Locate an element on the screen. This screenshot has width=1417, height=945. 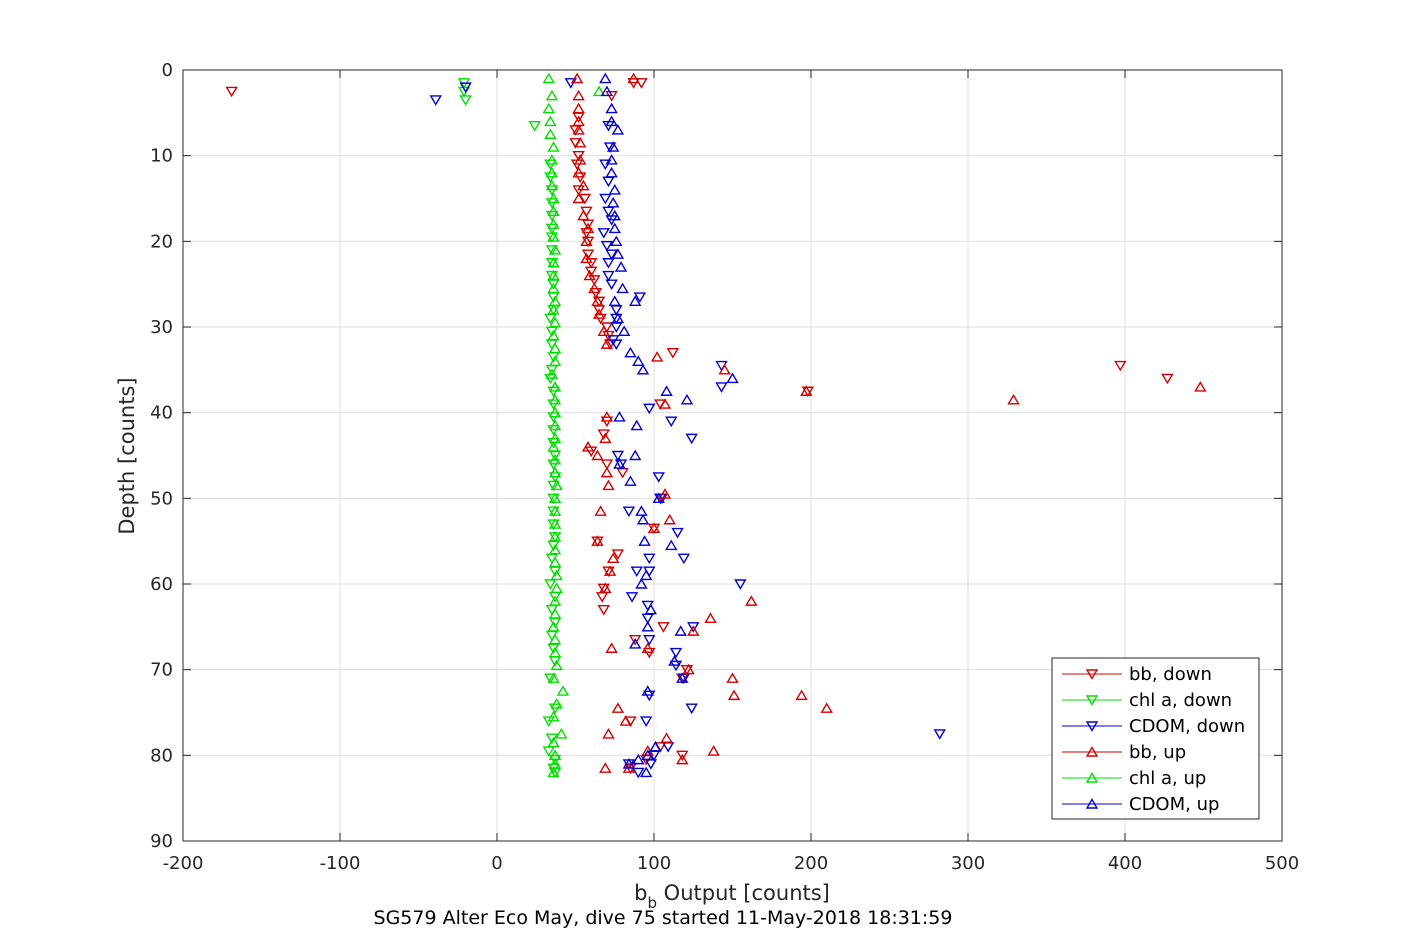
y-tick-label: 20 is located at coordinates (161, 241).